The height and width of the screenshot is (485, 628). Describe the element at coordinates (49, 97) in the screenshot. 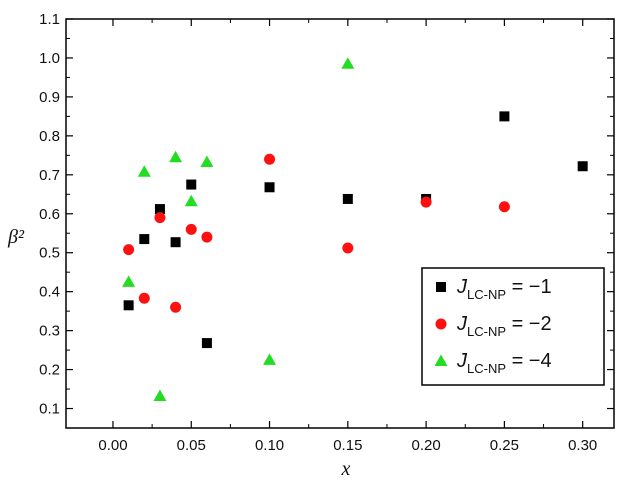

I see `y-tick-label: 0.9` at that location.